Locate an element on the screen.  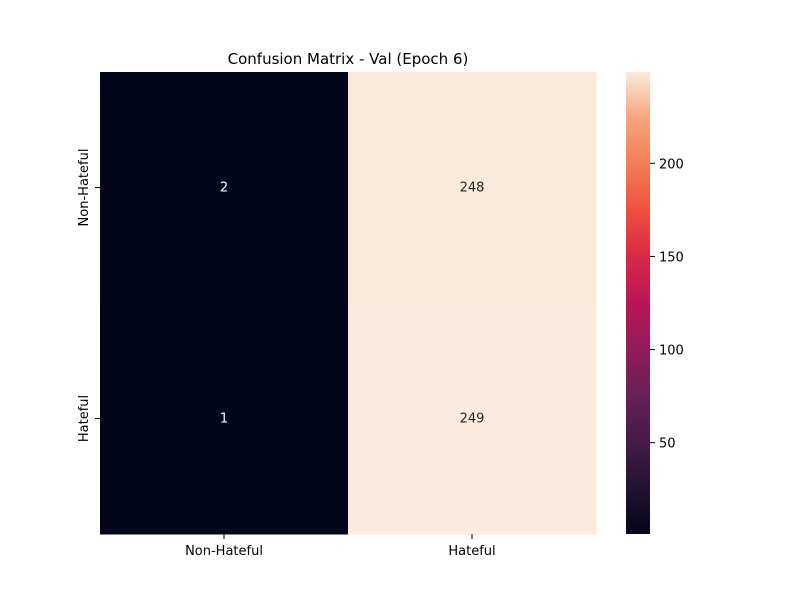
cell-value-label: 248 is located at coordinates (472, 188).